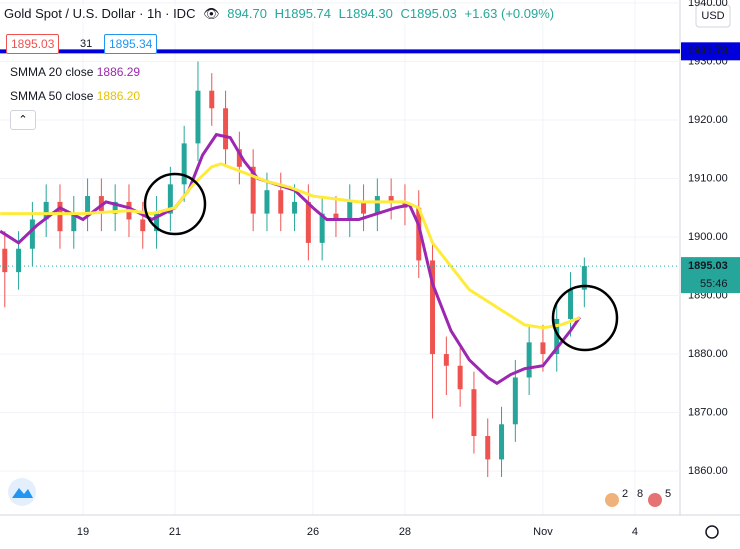  I want to click on close: C1895.03, so click(428, 13).